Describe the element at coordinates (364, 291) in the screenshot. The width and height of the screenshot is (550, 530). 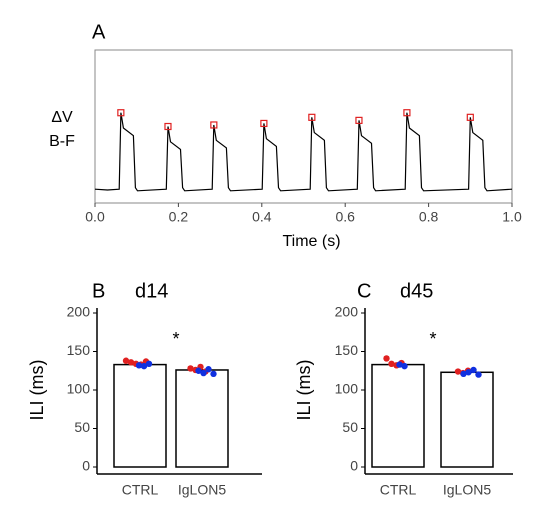
I see `panel-letter: C` at that location.